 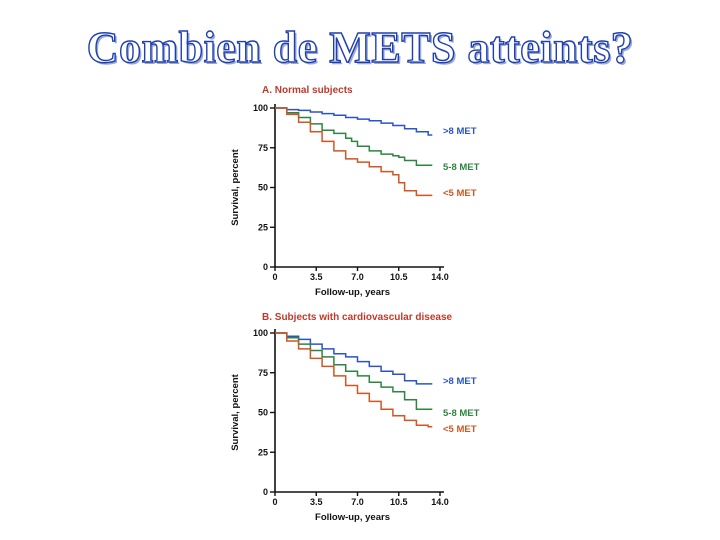 What do you see at coordinates (357, 317) in the screenshot?
I see `chart-title: B. Subjects with cardiovascular disease` at bounding box center [357, 317].